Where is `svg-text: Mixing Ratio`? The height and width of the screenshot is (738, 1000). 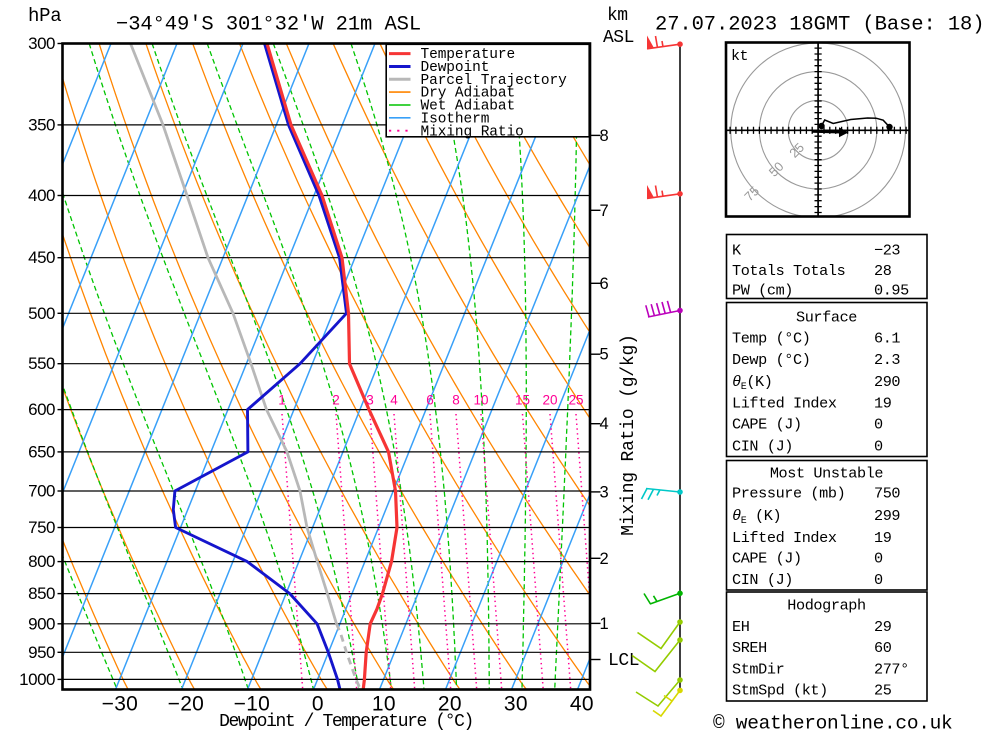 svg-text: Mixing Ratio is located at coordinates (472, 132).